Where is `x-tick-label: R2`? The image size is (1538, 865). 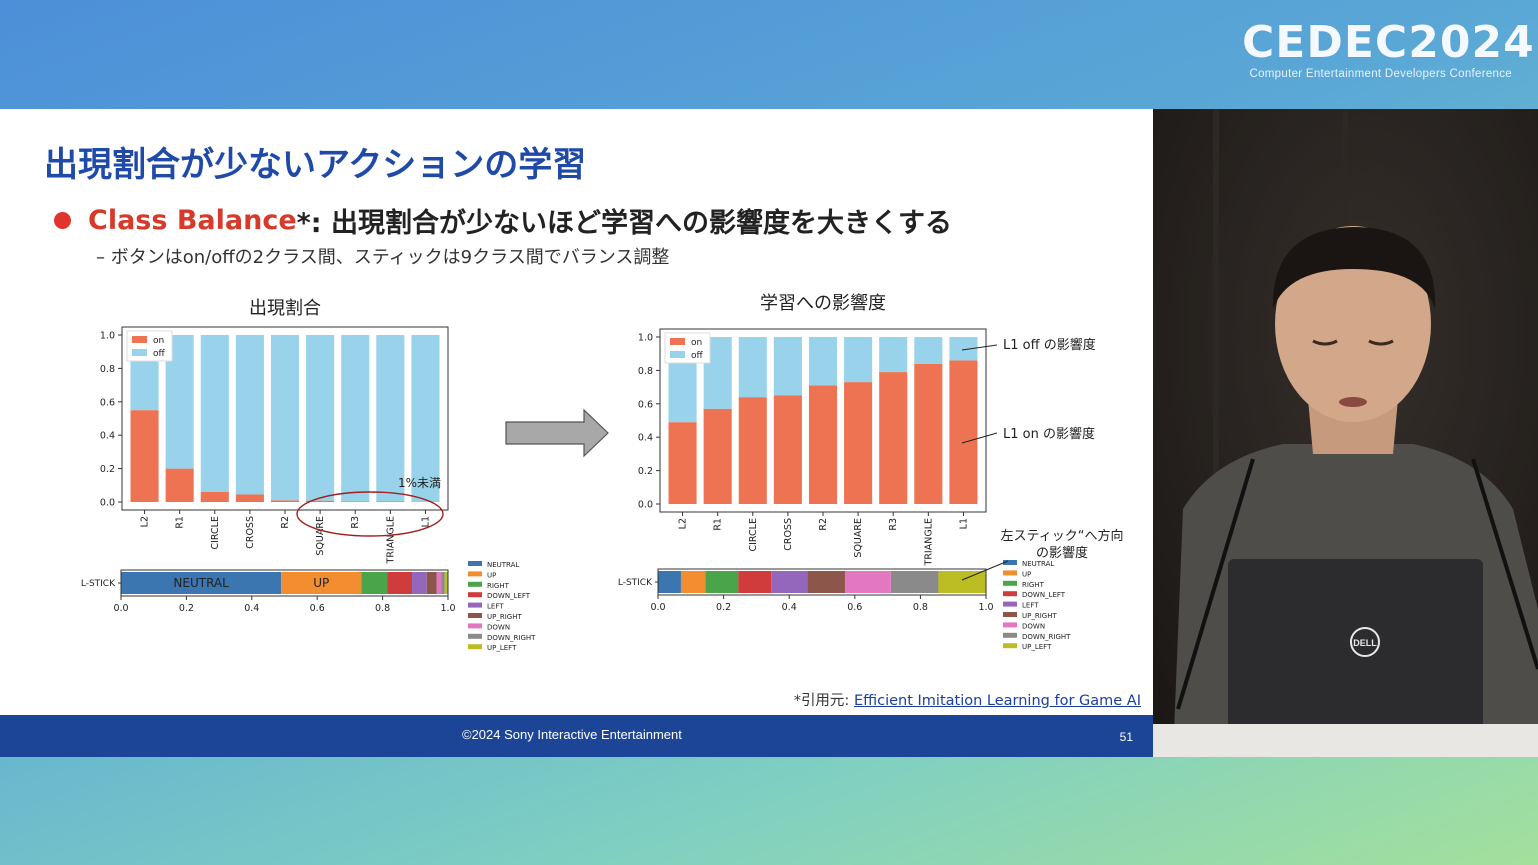 x-tick-label: R2 is located at coordinates (823, 524).